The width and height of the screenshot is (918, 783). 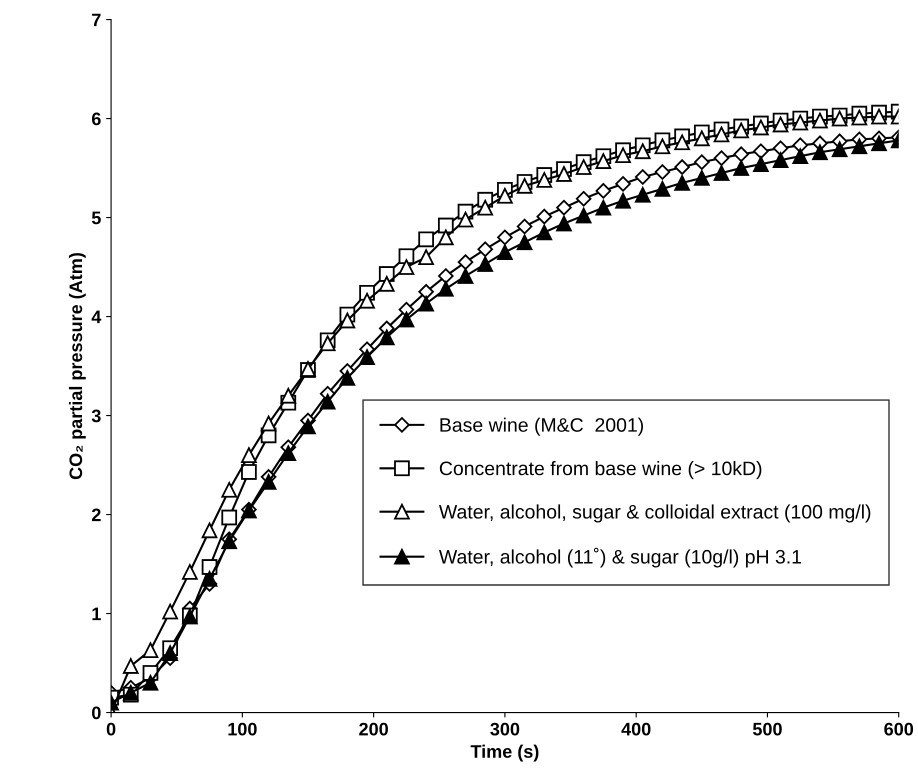 I want to click on x-tick-label: 200, so click(x=373, y=729).